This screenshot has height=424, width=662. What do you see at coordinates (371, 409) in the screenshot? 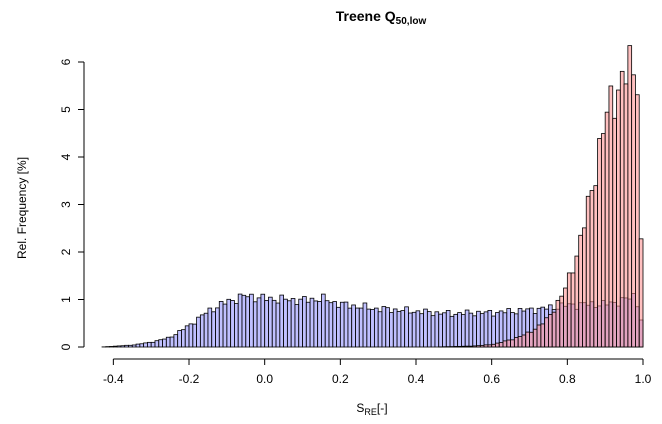
I see `x-axis-title: SRE[-]` at bounding box center [371, 409].